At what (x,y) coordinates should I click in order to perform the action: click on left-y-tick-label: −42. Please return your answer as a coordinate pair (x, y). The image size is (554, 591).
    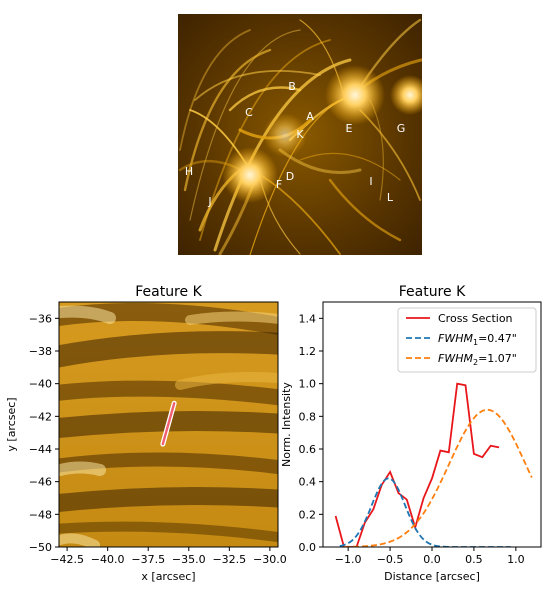
    Looking at the image, I should click on (40, 416).